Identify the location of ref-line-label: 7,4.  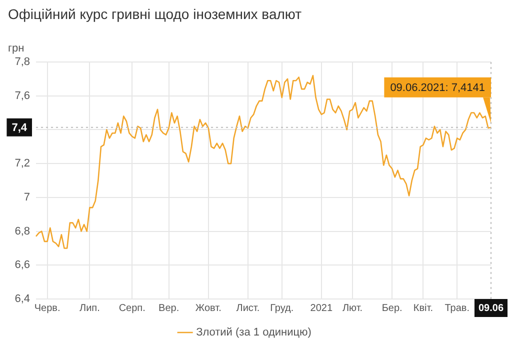
(20, 128).